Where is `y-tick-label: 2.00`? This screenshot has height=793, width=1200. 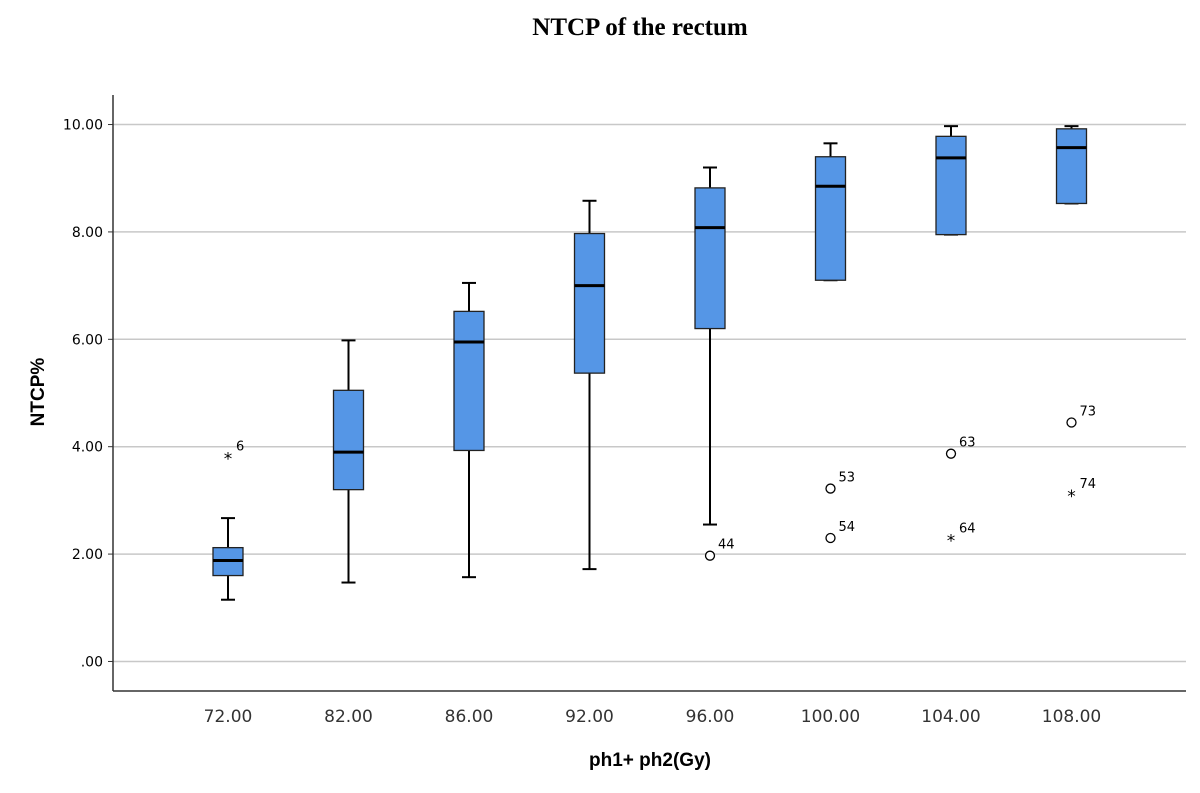
y-tick-label: 2.00 is located at coordinates (87, 555).